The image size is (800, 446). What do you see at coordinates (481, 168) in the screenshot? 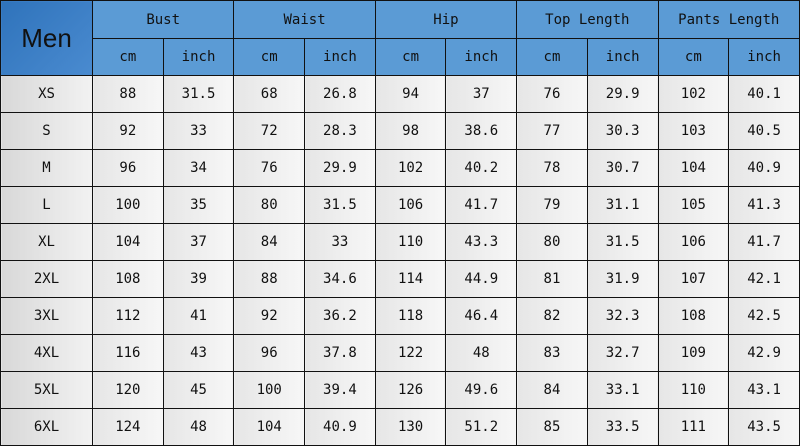
I see `measurement-cell: 40.2` at bounding box center [481, 168].